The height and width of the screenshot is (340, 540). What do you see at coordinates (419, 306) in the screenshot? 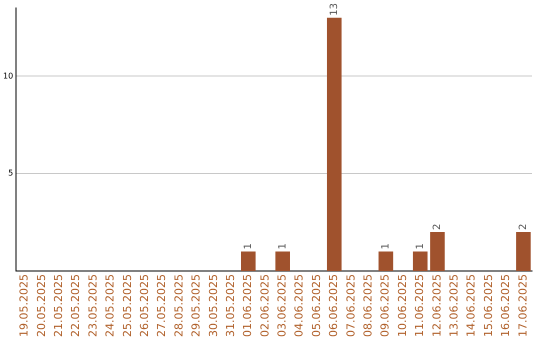
I see `x-tick-label: 11.06.2025` at bounding box center [419, 306].